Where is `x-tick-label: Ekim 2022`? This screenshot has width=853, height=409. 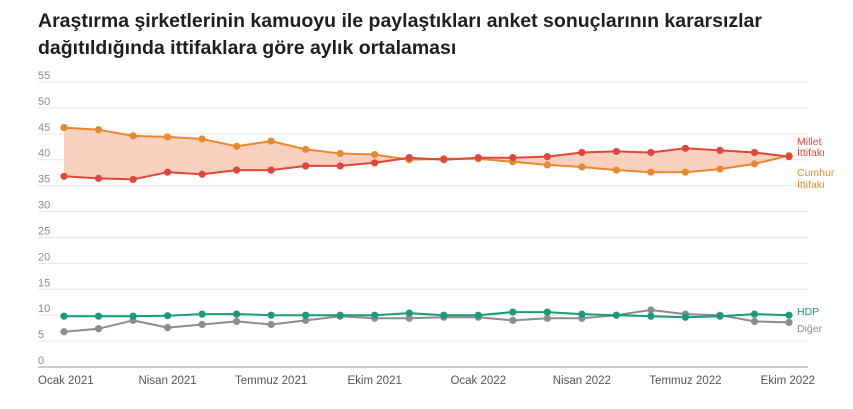 x-tick-label: Ekim 2022 is located at coordinates (788, 381).